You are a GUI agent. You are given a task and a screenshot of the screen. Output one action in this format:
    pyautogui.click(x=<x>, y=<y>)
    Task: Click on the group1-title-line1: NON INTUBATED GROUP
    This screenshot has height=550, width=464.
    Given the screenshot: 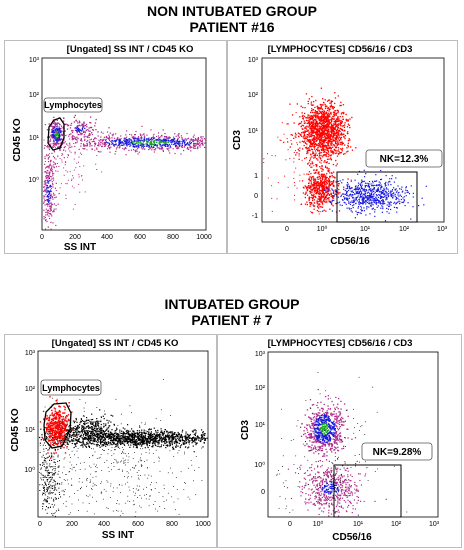 What is the action you would take?
    pyautogui.click(x=232, y=11)
    